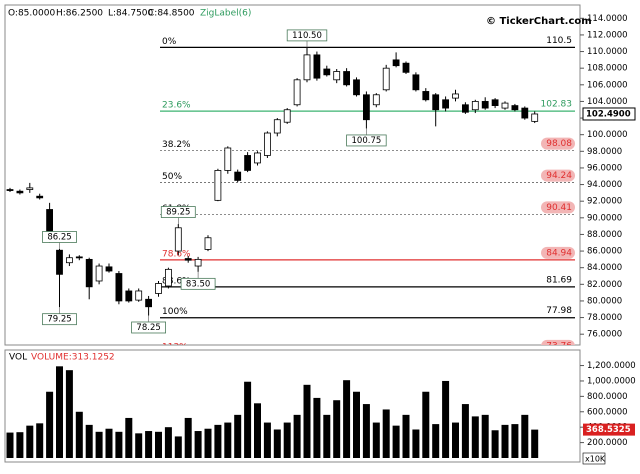  I want to click on zig-label: 89.25, so click(178, 213).